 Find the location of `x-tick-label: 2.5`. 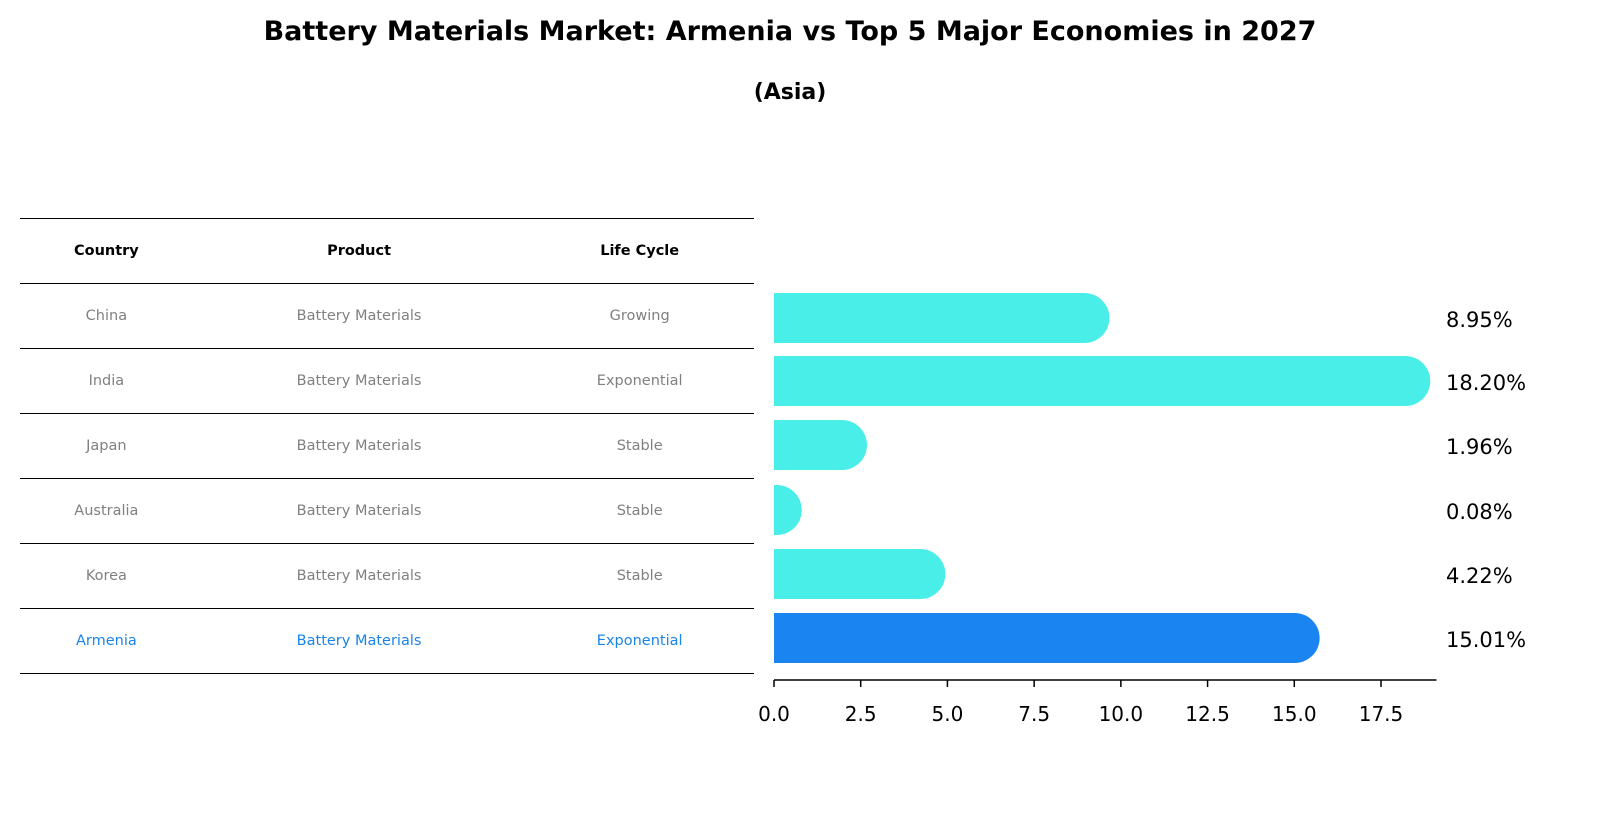

x-tick-label: 2.5 is located at coordinates (861, 714).